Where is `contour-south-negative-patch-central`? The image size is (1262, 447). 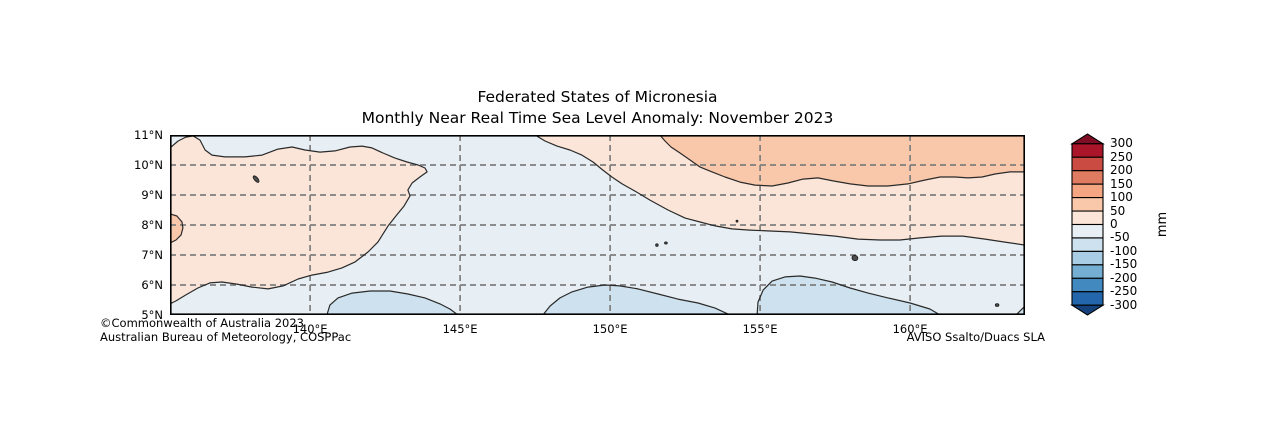
contour-south-negative-patch-central is located at coordinates (636, 299).